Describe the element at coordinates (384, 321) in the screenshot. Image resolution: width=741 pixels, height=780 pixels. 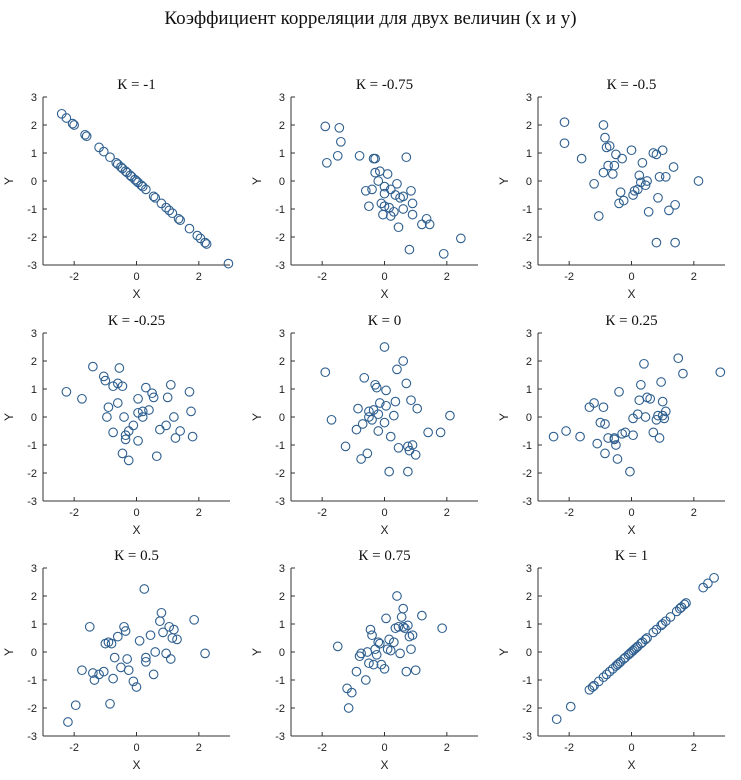
I see `subplot-title: К = 0` at that location.